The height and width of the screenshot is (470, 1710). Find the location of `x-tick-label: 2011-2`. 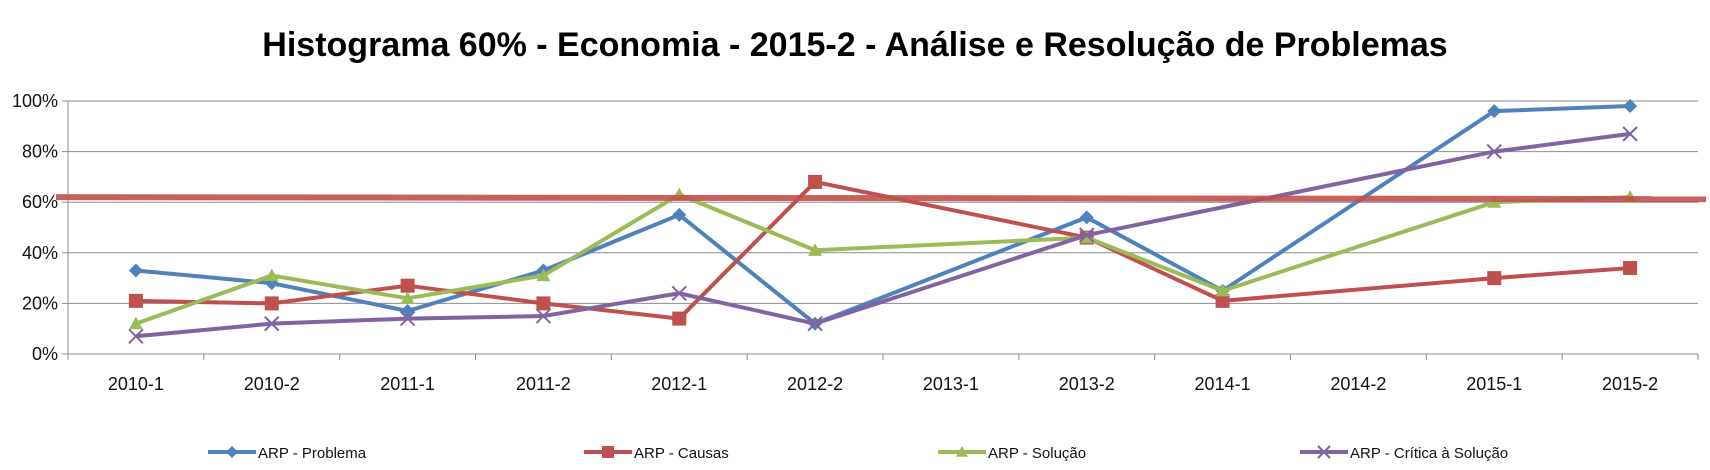

x-tick-label: 2011-2 is located at coordinates (543, 384).